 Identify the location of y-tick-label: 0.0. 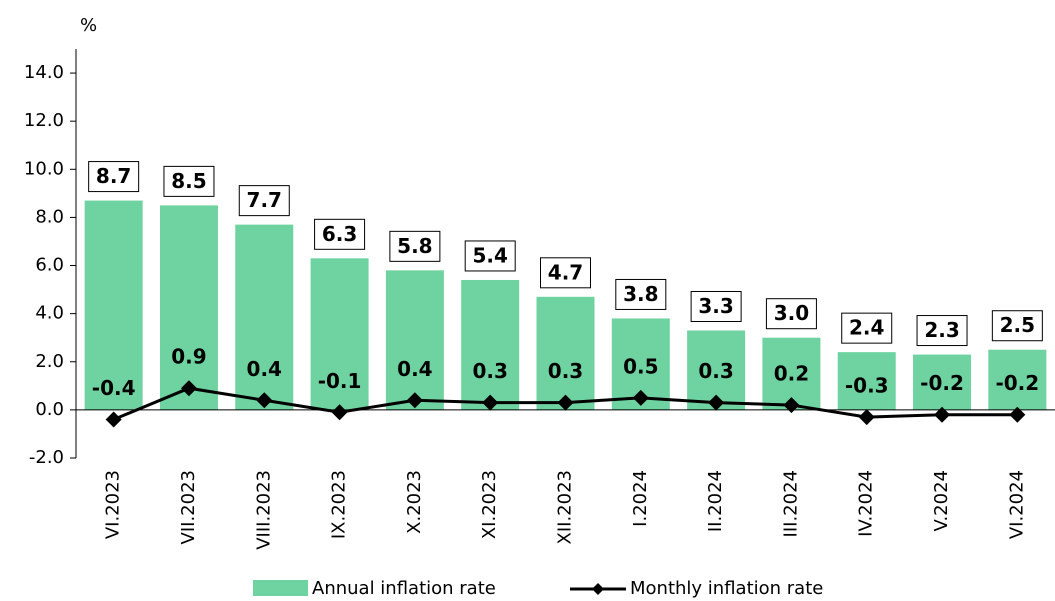
(49, 409).